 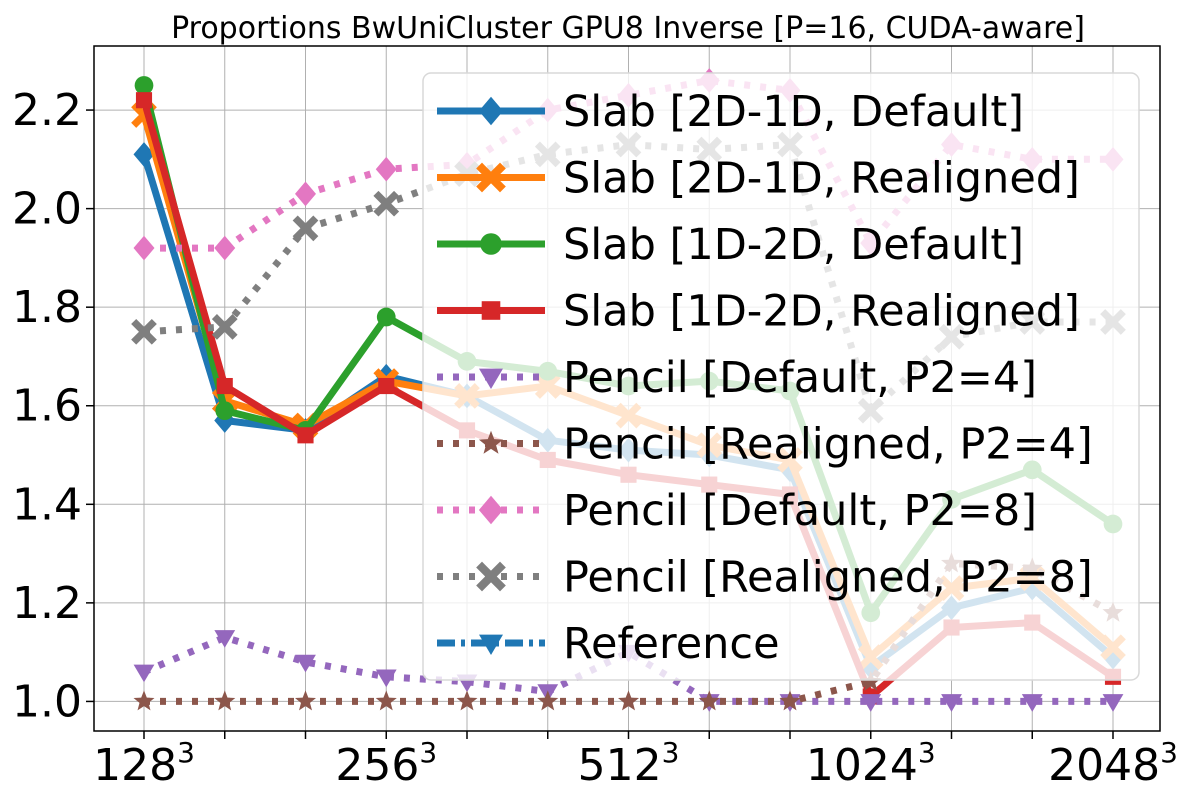 What do you see at coordinates (47, 209) in the screenshot?
I see `y-tick-label: 2.0` at bounding box center [47, 209].